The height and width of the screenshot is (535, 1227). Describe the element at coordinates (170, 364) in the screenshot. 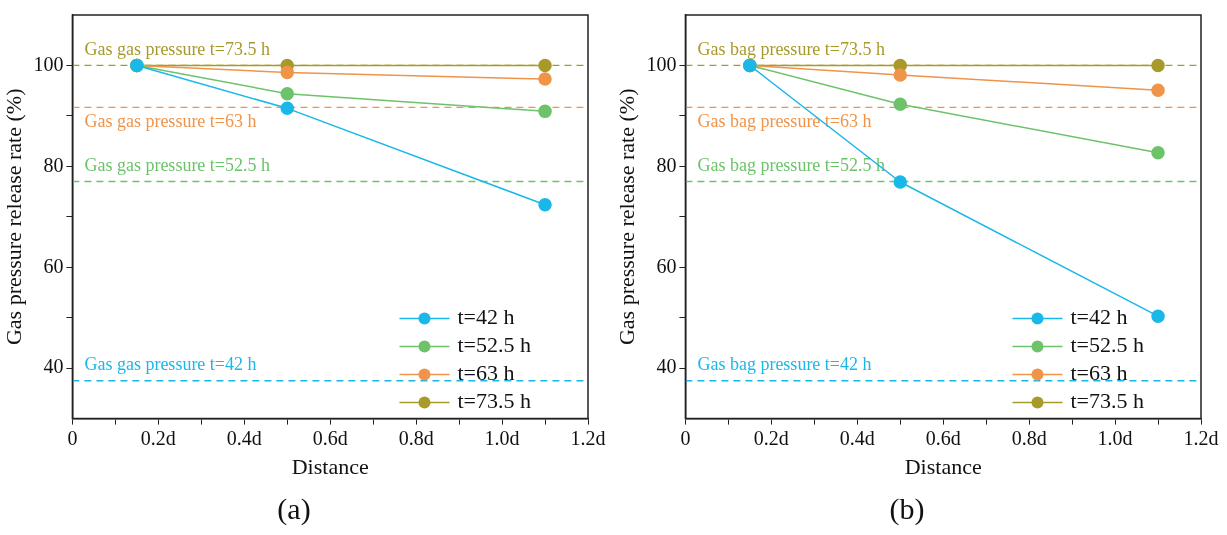

I see `annotation: Gas gas pressure t=42 h` at that location.